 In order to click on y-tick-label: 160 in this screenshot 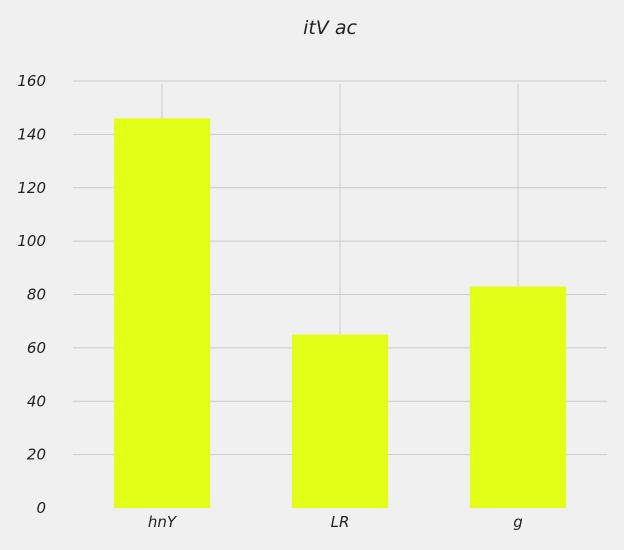, I will do `click(31, 81)`.